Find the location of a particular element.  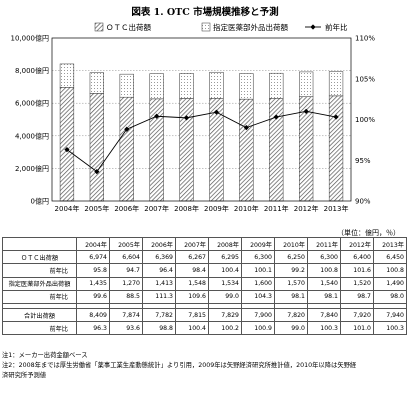

table-cell: 1,570 is located at coordinates (291, 283).